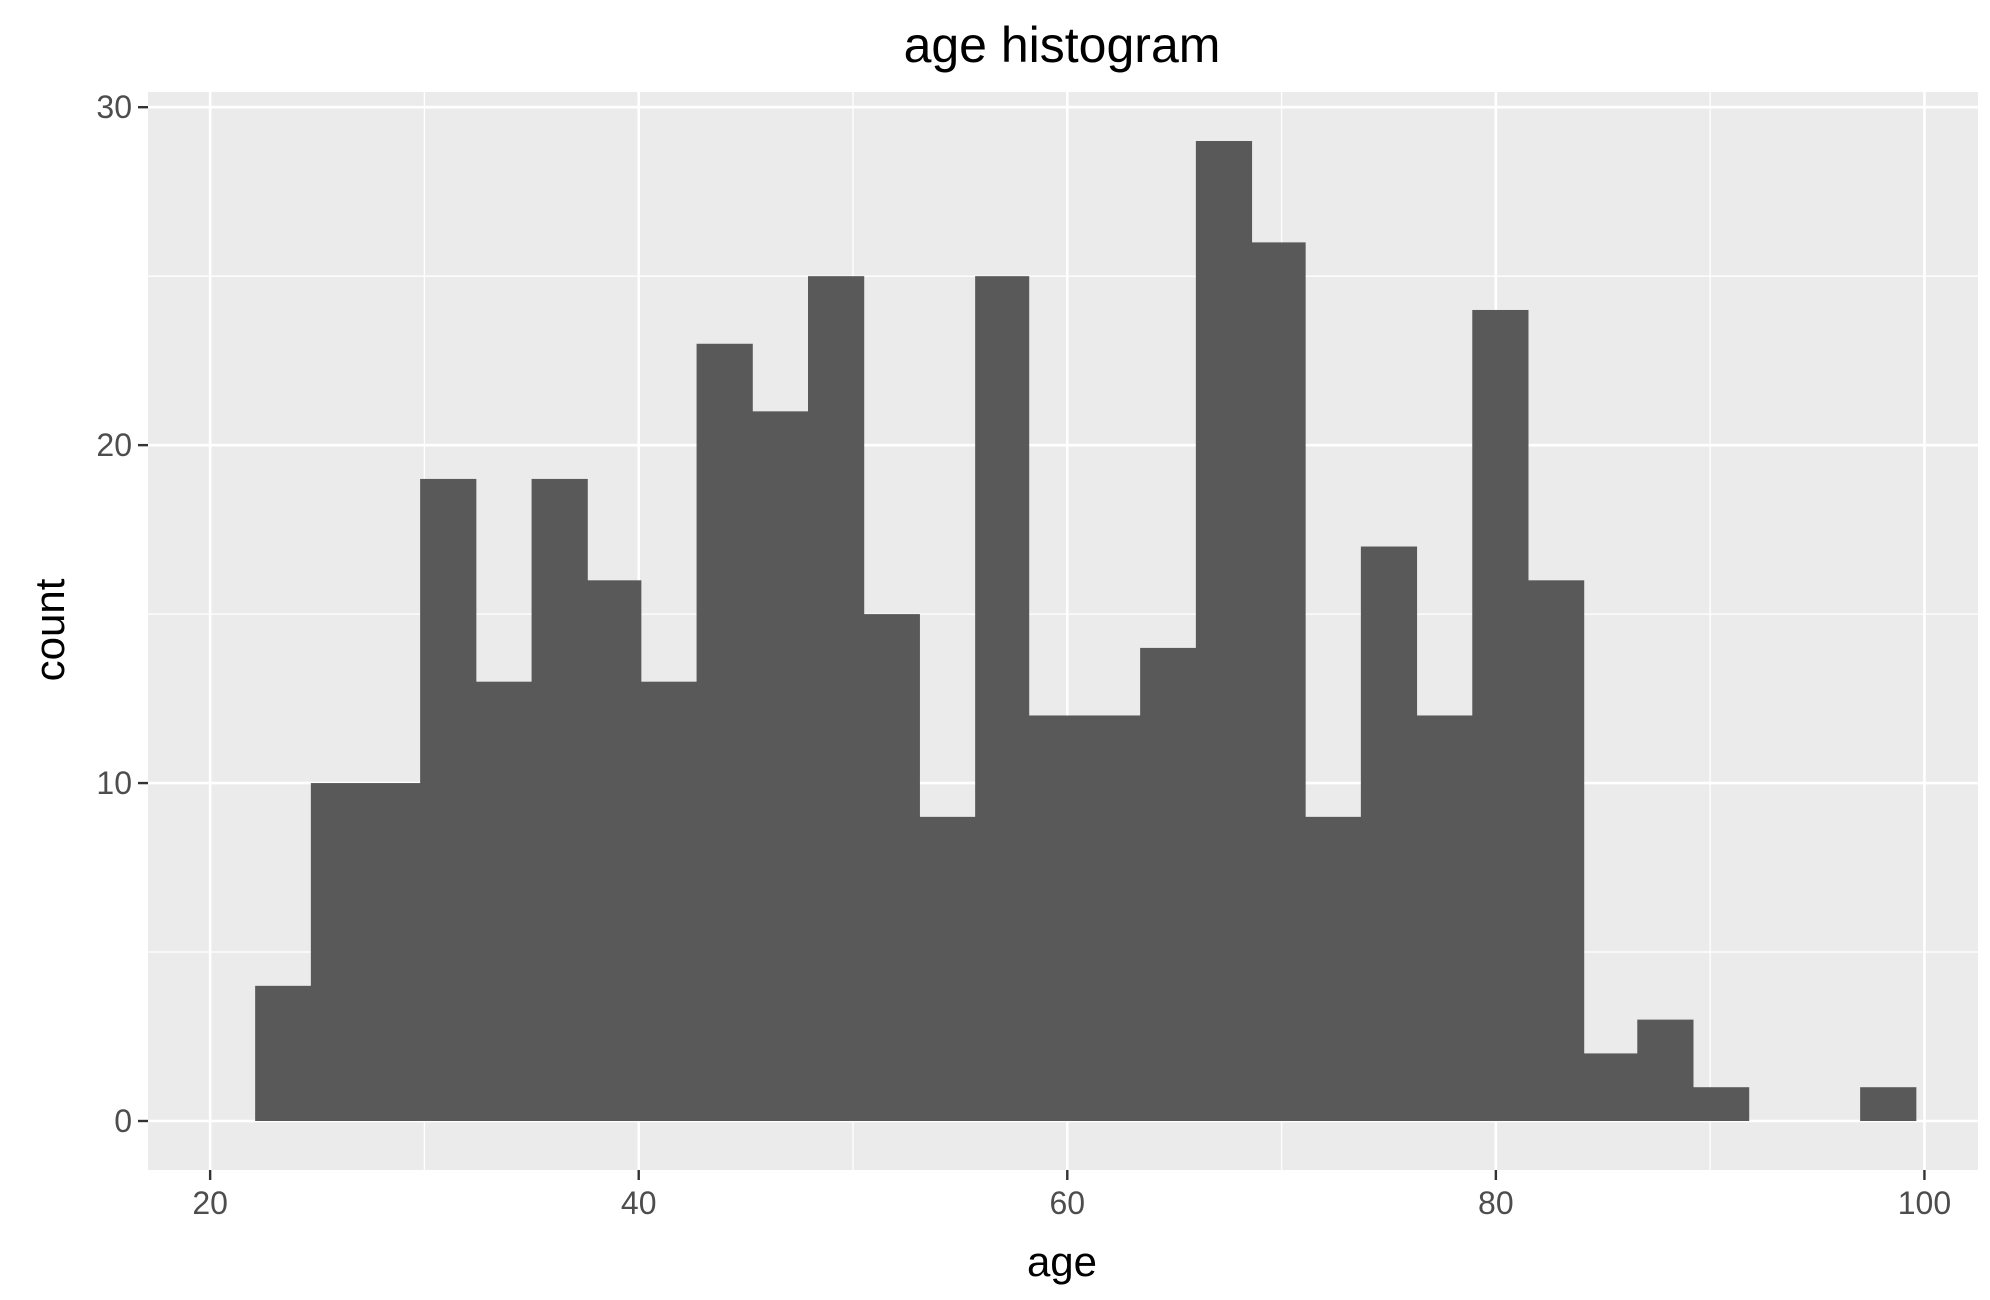 The image size is (1990, 1300). What do you see at coordinates (639, 1203) in the screenshot?
I see `x-tick-label: 40` at bounding box center [639, 1203].